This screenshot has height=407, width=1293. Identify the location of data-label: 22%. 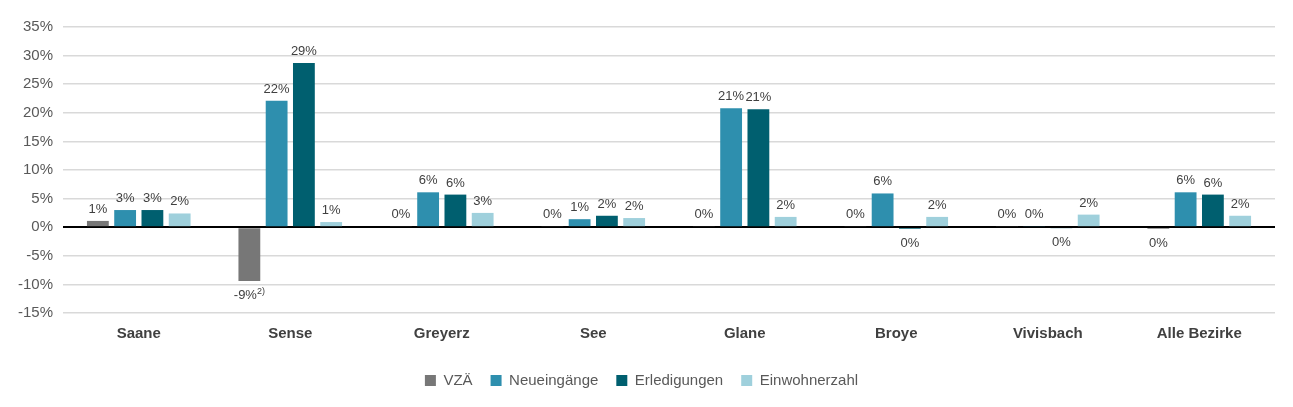
(277, 88).